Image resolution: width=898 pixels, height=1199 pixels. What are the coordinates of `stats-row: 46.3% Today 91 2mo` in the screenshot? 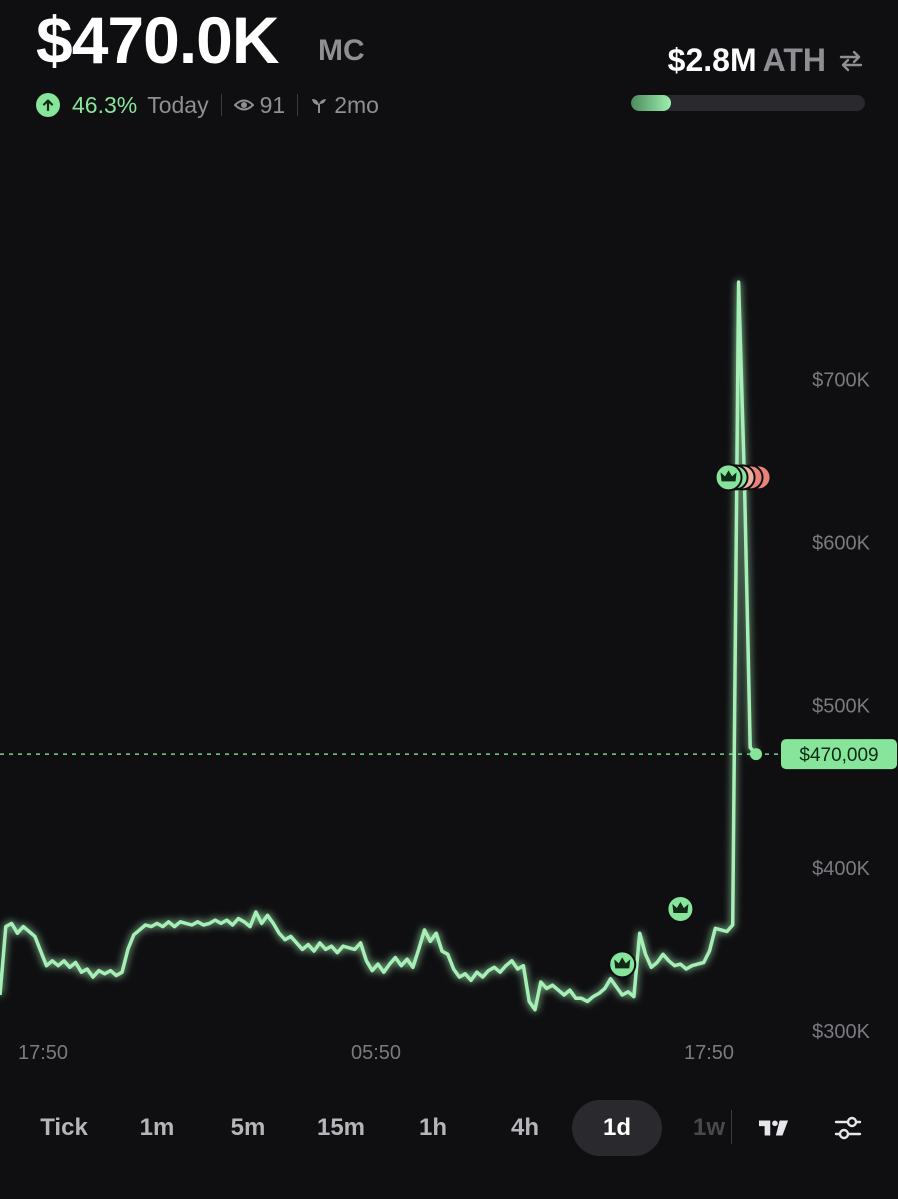 It's located at (207, 105).